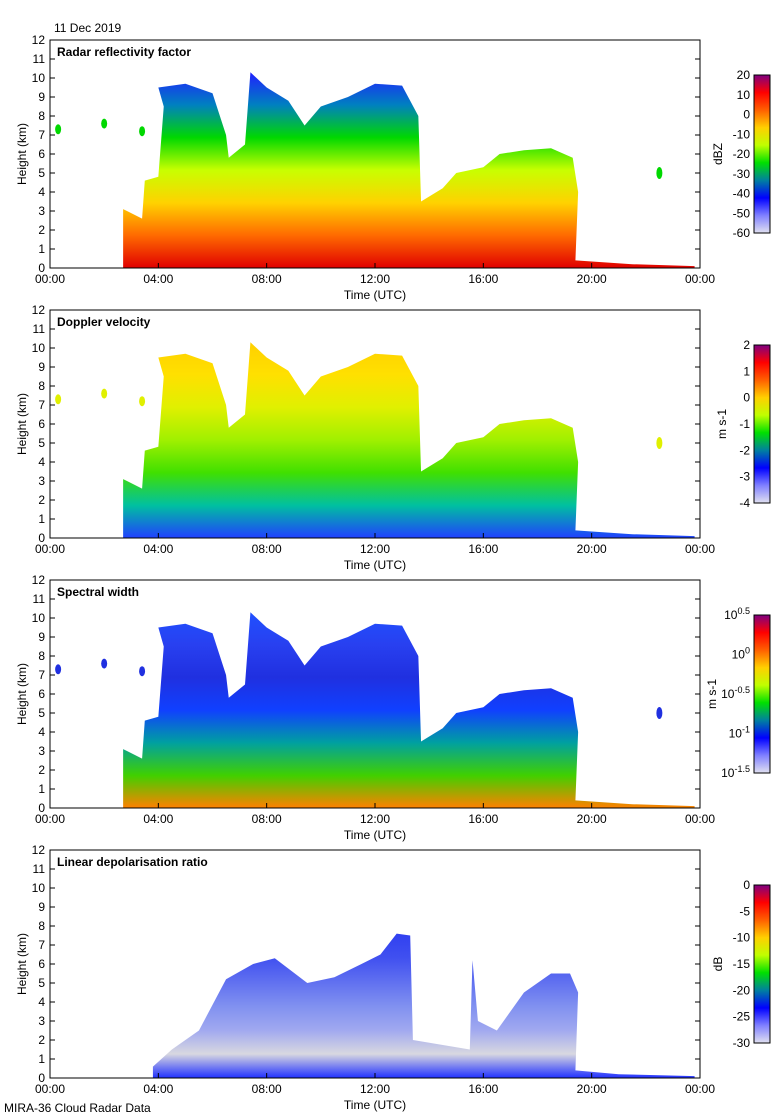  I want to click on panel-title: Linear depolarisation ratio, so click(132, 862).